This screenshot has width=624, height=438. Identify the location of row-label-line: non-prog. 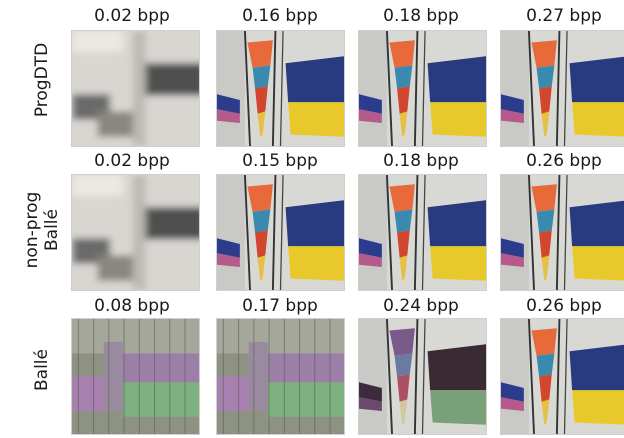
(32, 230).